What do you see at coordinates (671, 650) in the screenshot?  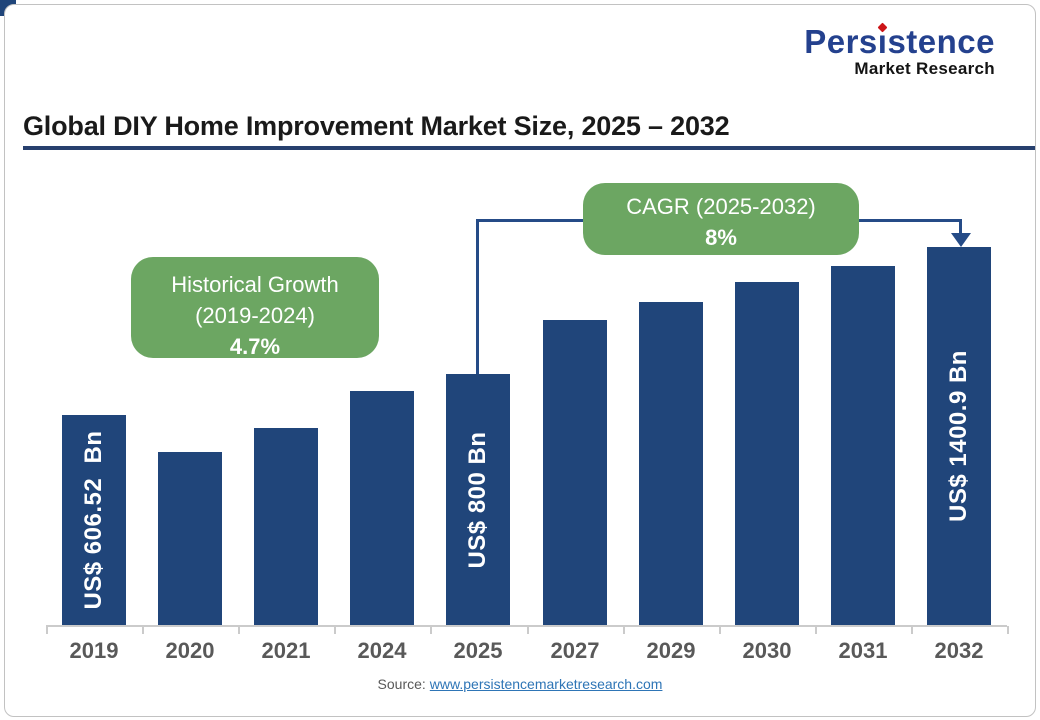 I see `x-tick-label-2029: 2029` at bounding box center [671, 650].